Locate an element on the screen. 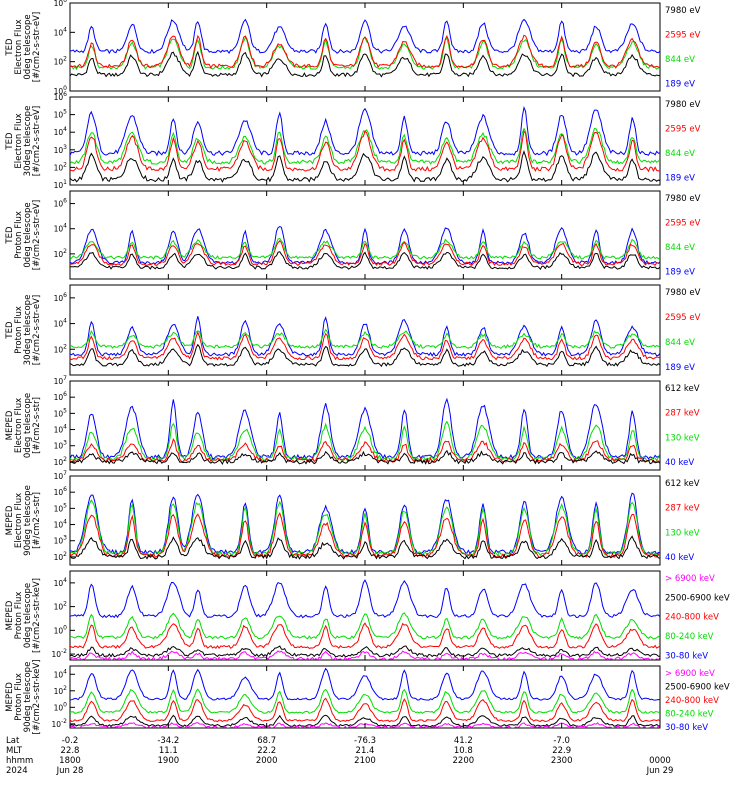 This screenshot has width=750, height=800. panel-6-ytick-label-6: 10⁷ is located at coordinates (61, 475).